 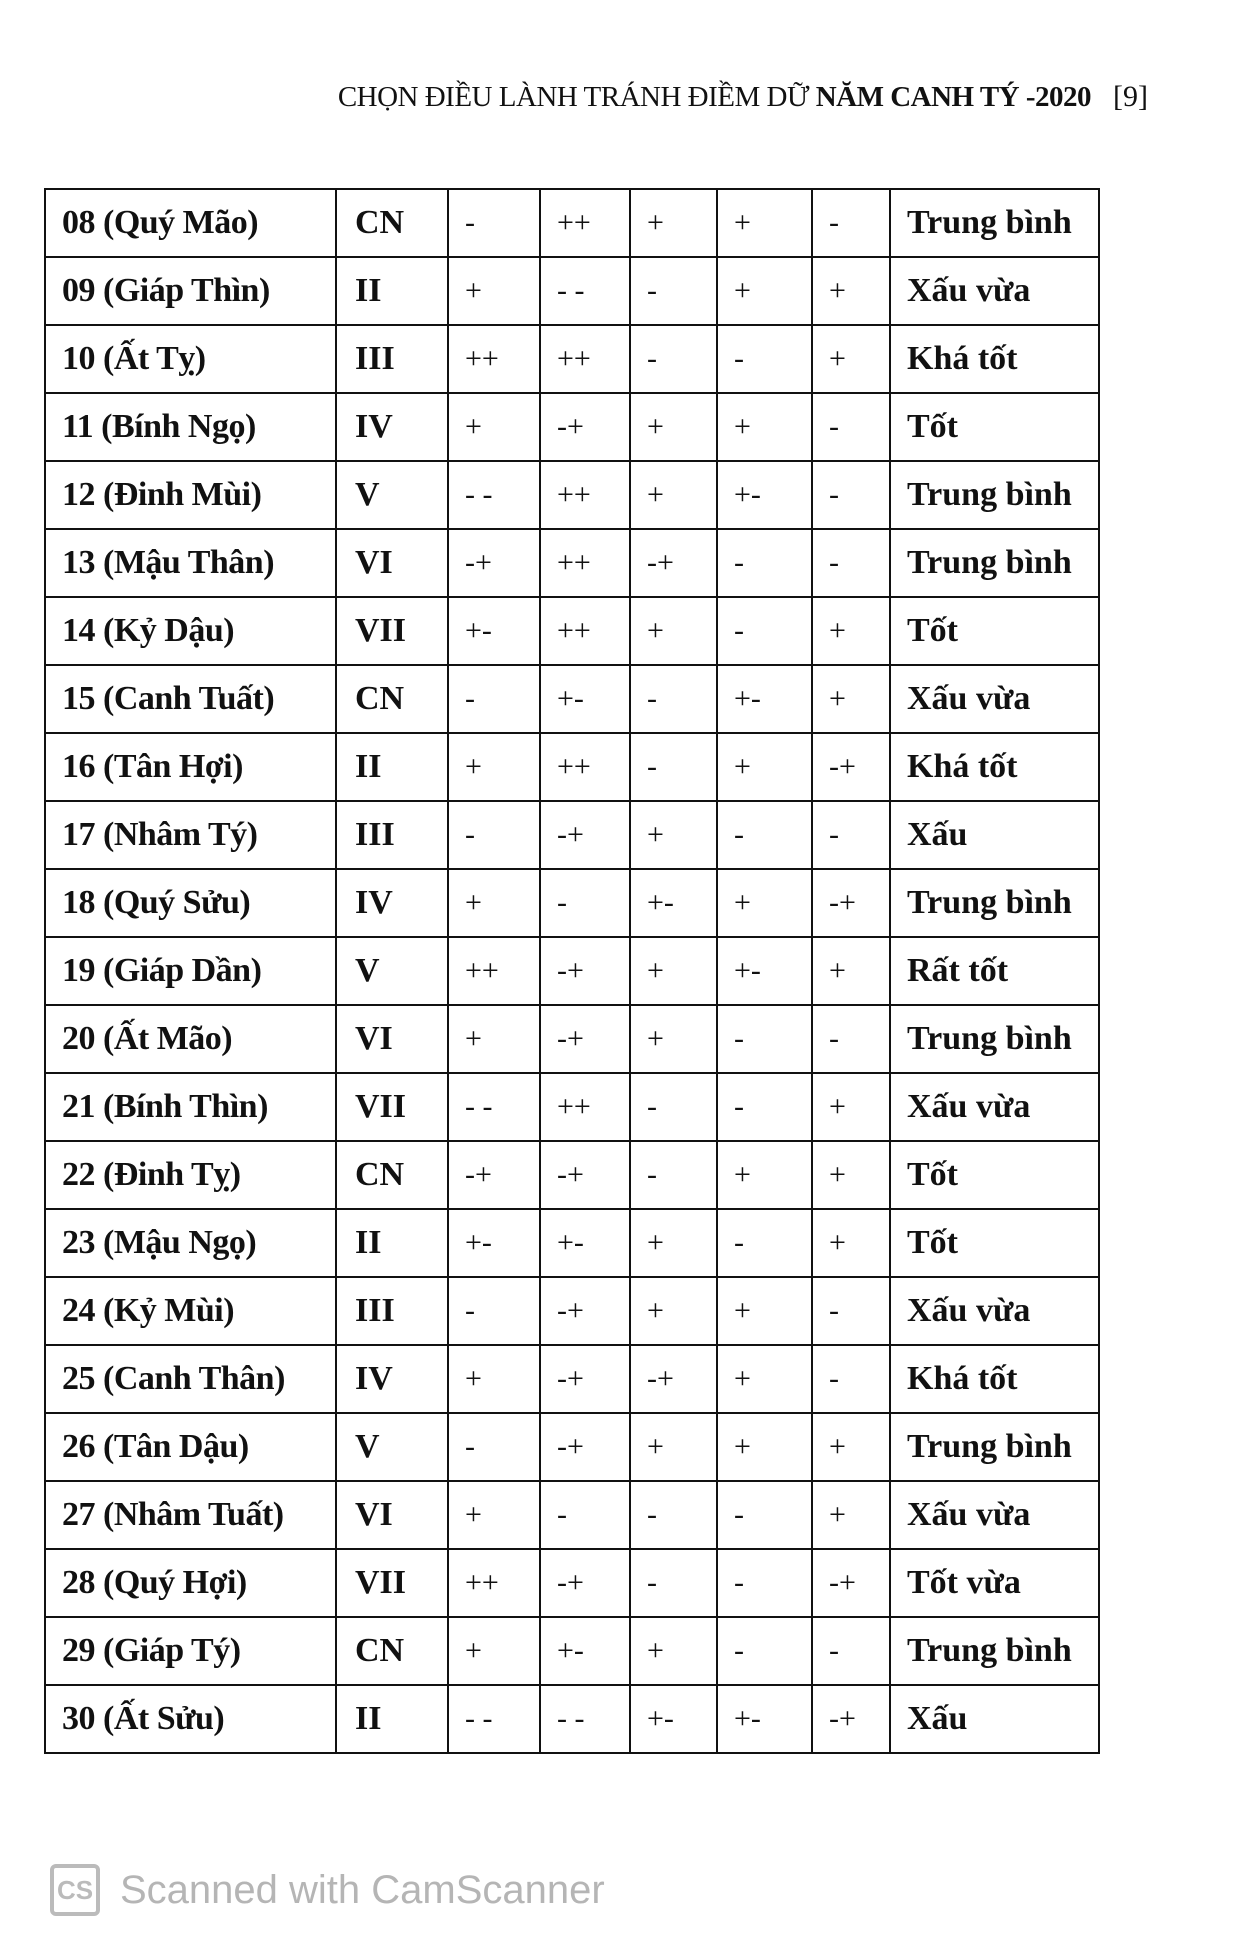 What do you see at coordinates (953, 97) in the screenshot?
I see `header-title-bold: NĂM CANH TÝ -2020` at bounding box center [953, 97].